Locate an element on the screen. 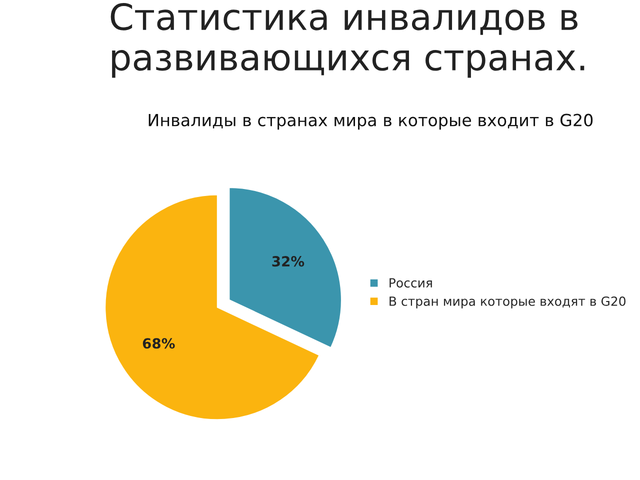 This screenshot has width=640, height=480. data-label: 32% is located at coordinates (288, 261).